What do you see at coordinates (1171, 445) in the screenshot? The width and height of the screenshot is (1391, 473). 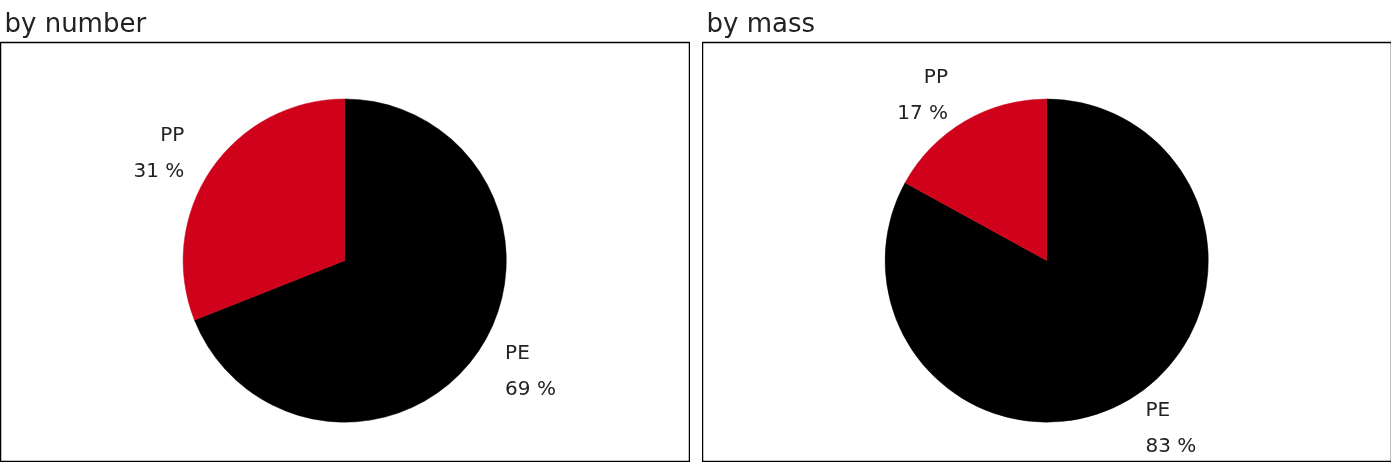 I see `data-label: 83 %` at bounding box center [1171, 445].